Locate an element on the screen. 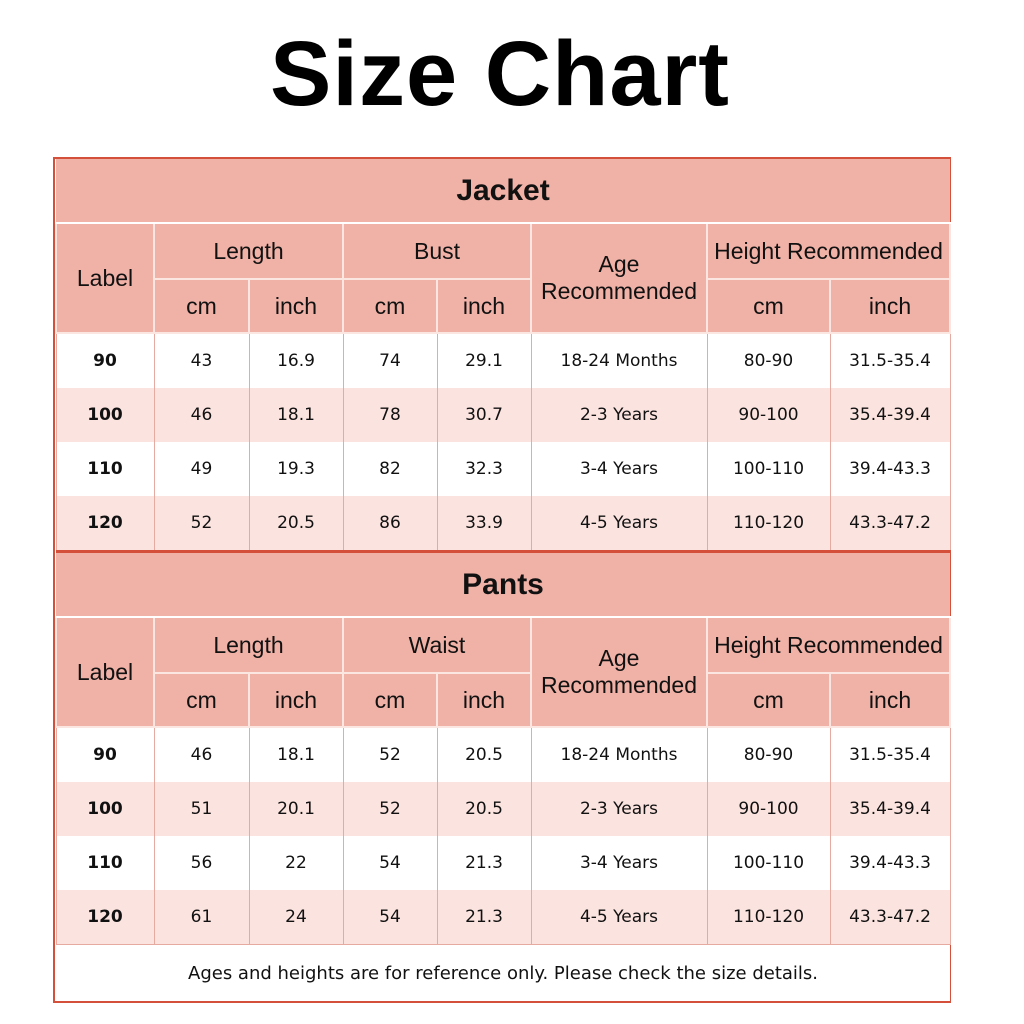  table-row: 120 61 24 54 21.3 4-5 Years 110-120 43.3-47.2 is located at coordinates (503, 917).